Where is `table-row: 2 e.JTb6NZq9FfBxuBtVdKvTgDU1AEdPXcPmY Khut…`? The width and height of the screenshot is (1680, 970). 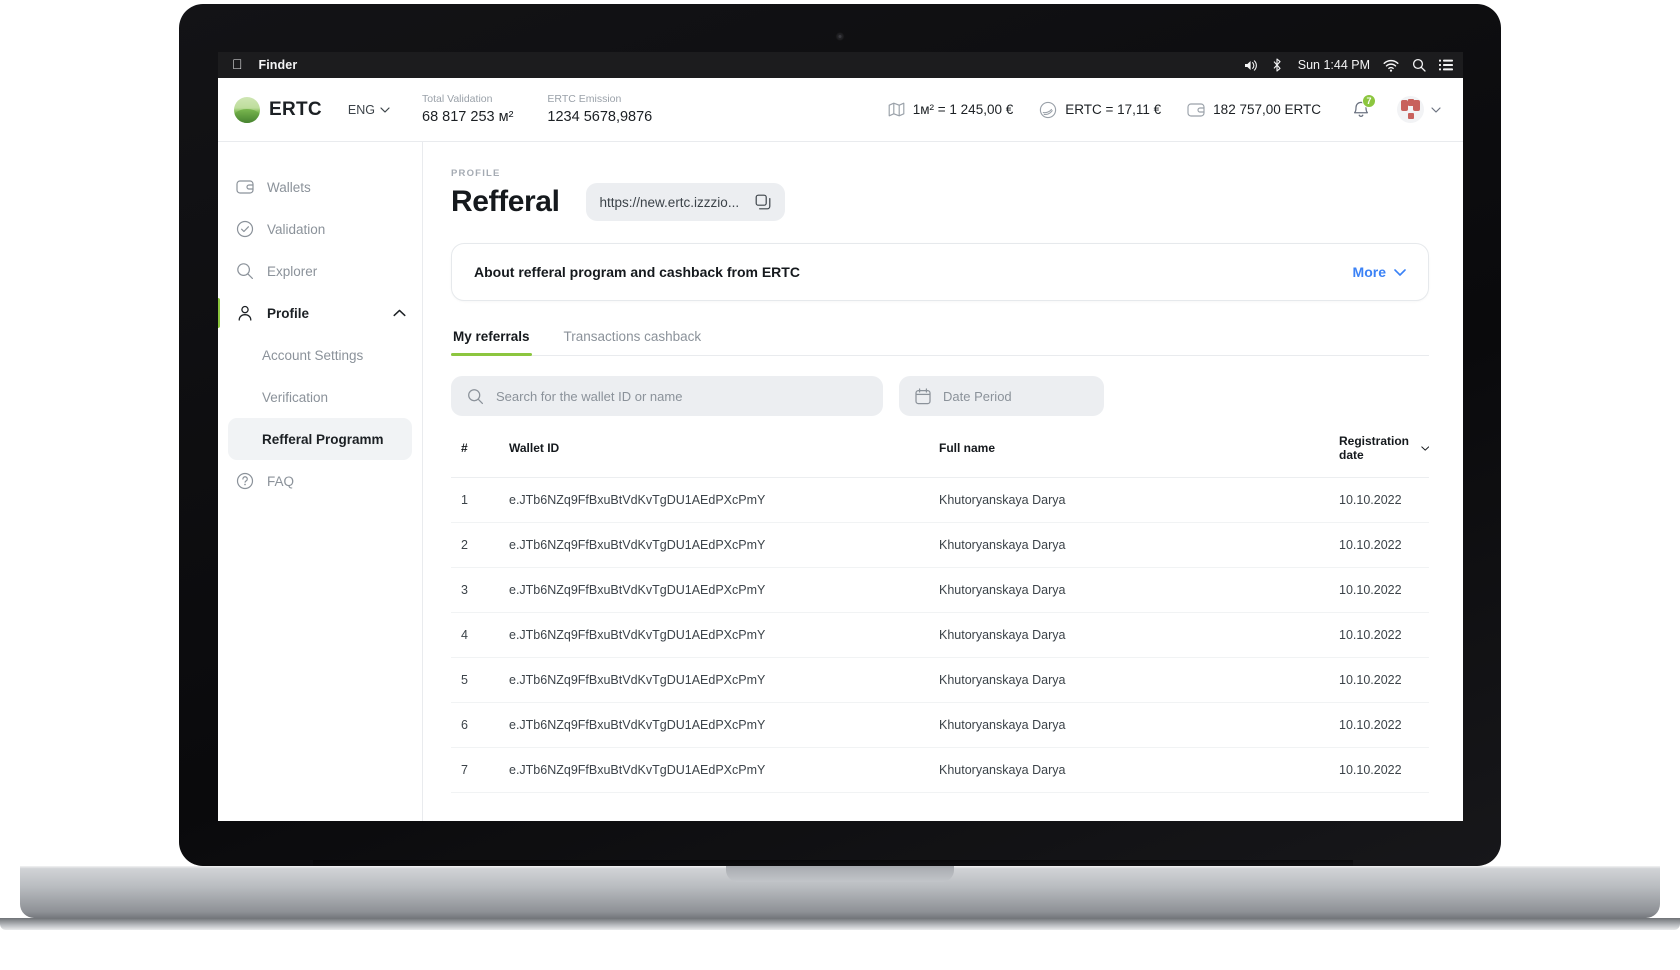 table-row: 2 e.JTb6NZq9FfBxuBtVdKvTgDU1AEdPXcPmY Khut… is located at coordinates (940, 545).